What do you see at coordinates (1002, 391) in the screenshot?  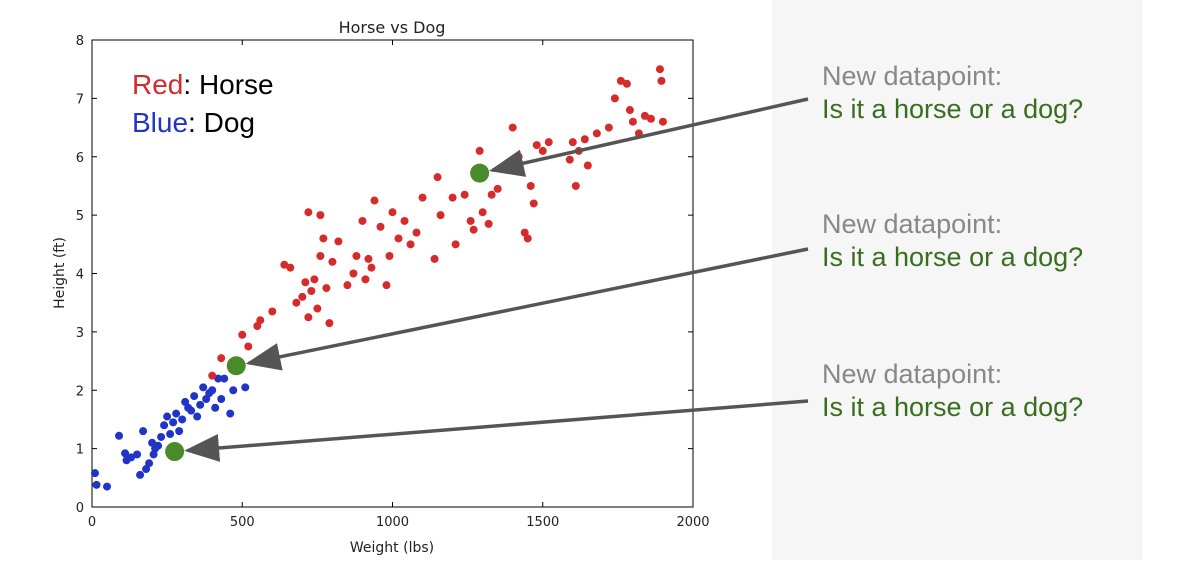 I see `callout-3: New datapoint: Is it a horse or a dog?` at bounding box center [1002, 391].